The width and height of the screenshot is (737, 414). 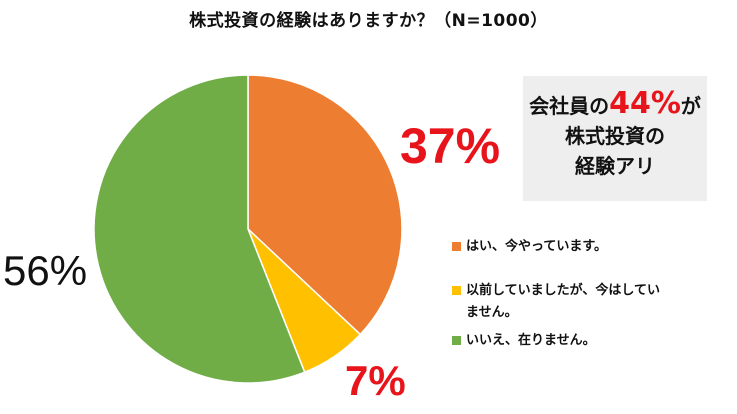 I want to click on callout-box: 会社員の44%が 株式投資の 経験アリ, so click(x=615, y=138).